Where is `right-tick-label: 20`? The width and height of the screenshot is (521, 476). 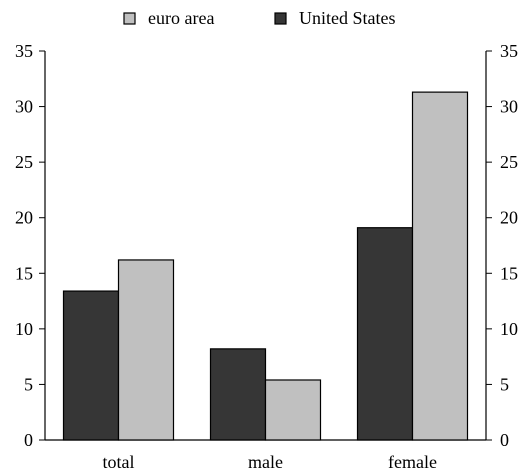 right-tick-label: 20 is located at coordinates (509, 218).